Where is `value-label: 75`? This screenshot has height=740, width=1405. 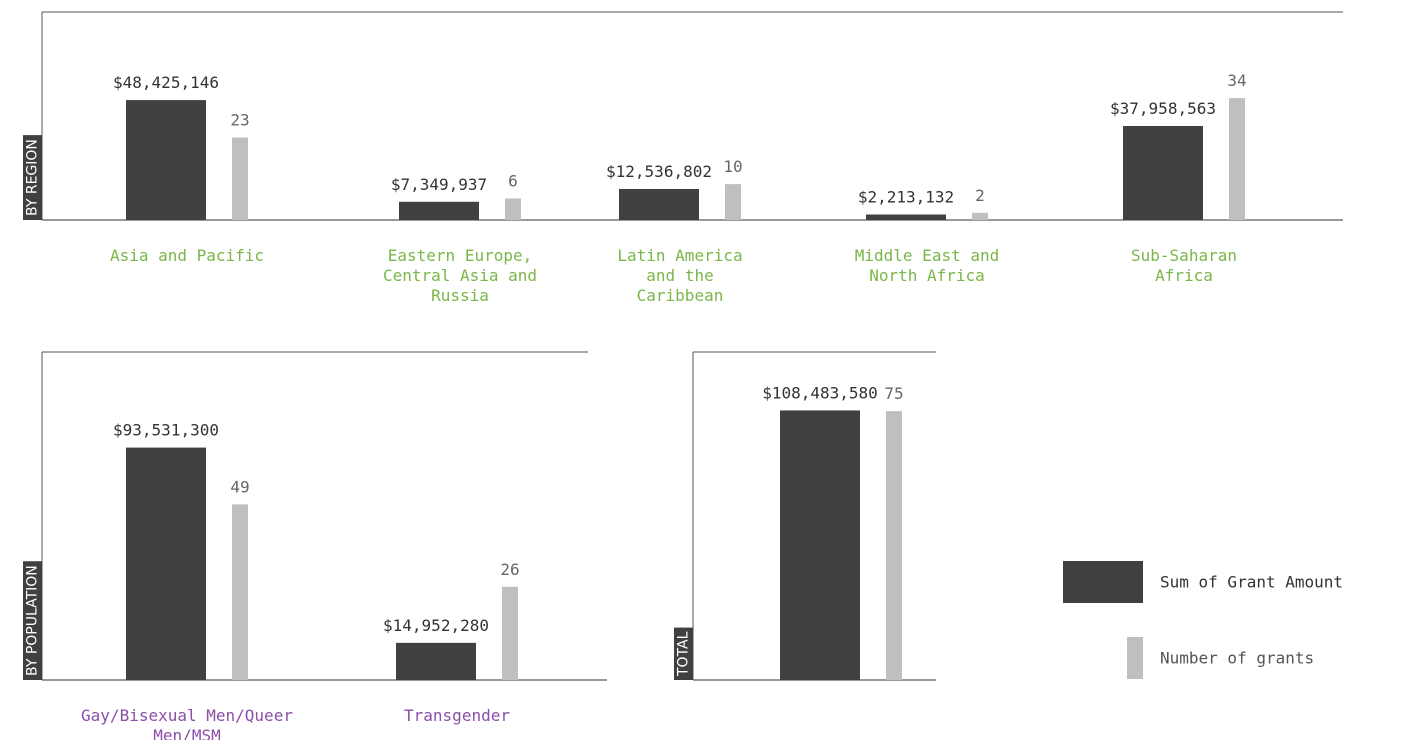
value-label: 75 is located at coordinates (893, 393).